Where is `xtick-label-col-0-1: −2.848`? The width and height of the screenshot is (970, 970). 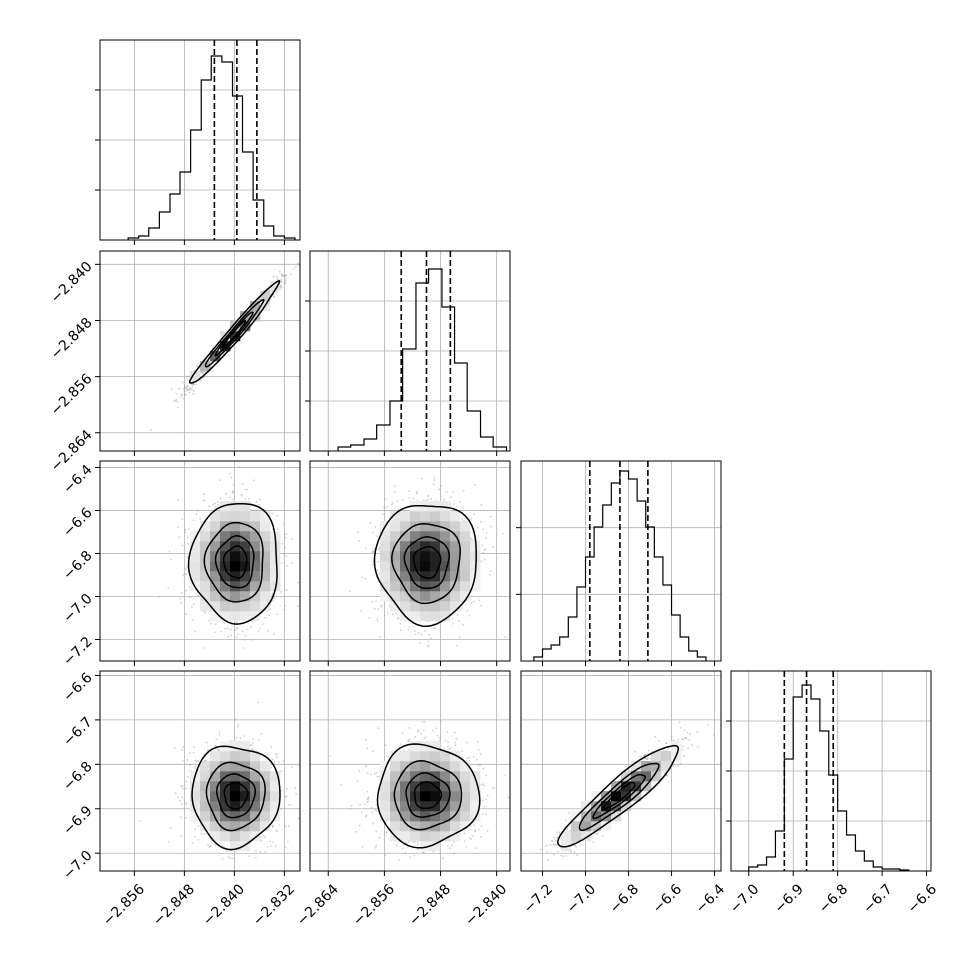 xtick-label-col-0-1: −2.848 is located at coordinates (174, 905).